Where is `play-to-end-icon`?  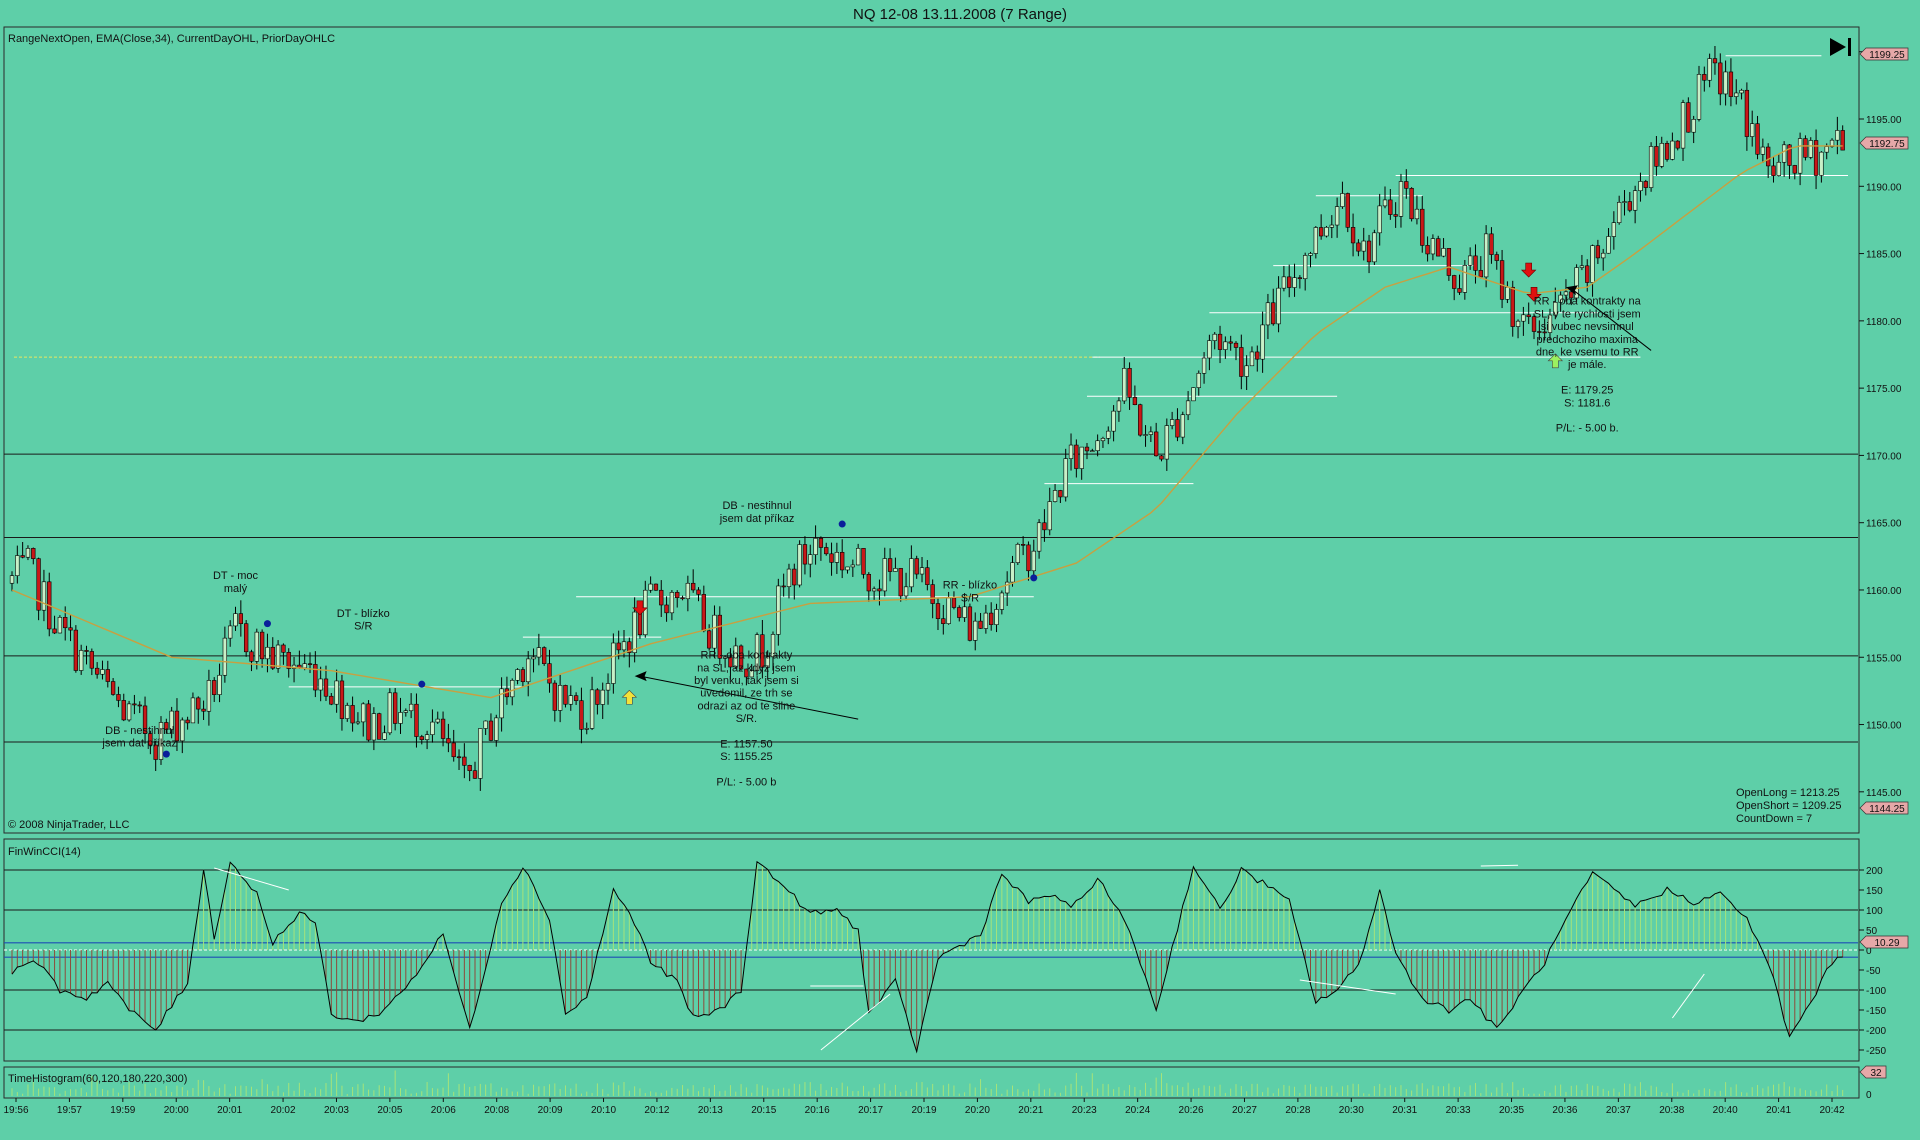
play-to-end-icon is located at coordinates (1840, 47).